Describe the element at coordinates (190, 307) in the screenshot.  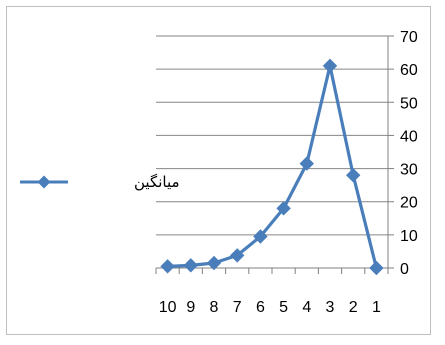
I see `x-tick-label: 9` at that location.